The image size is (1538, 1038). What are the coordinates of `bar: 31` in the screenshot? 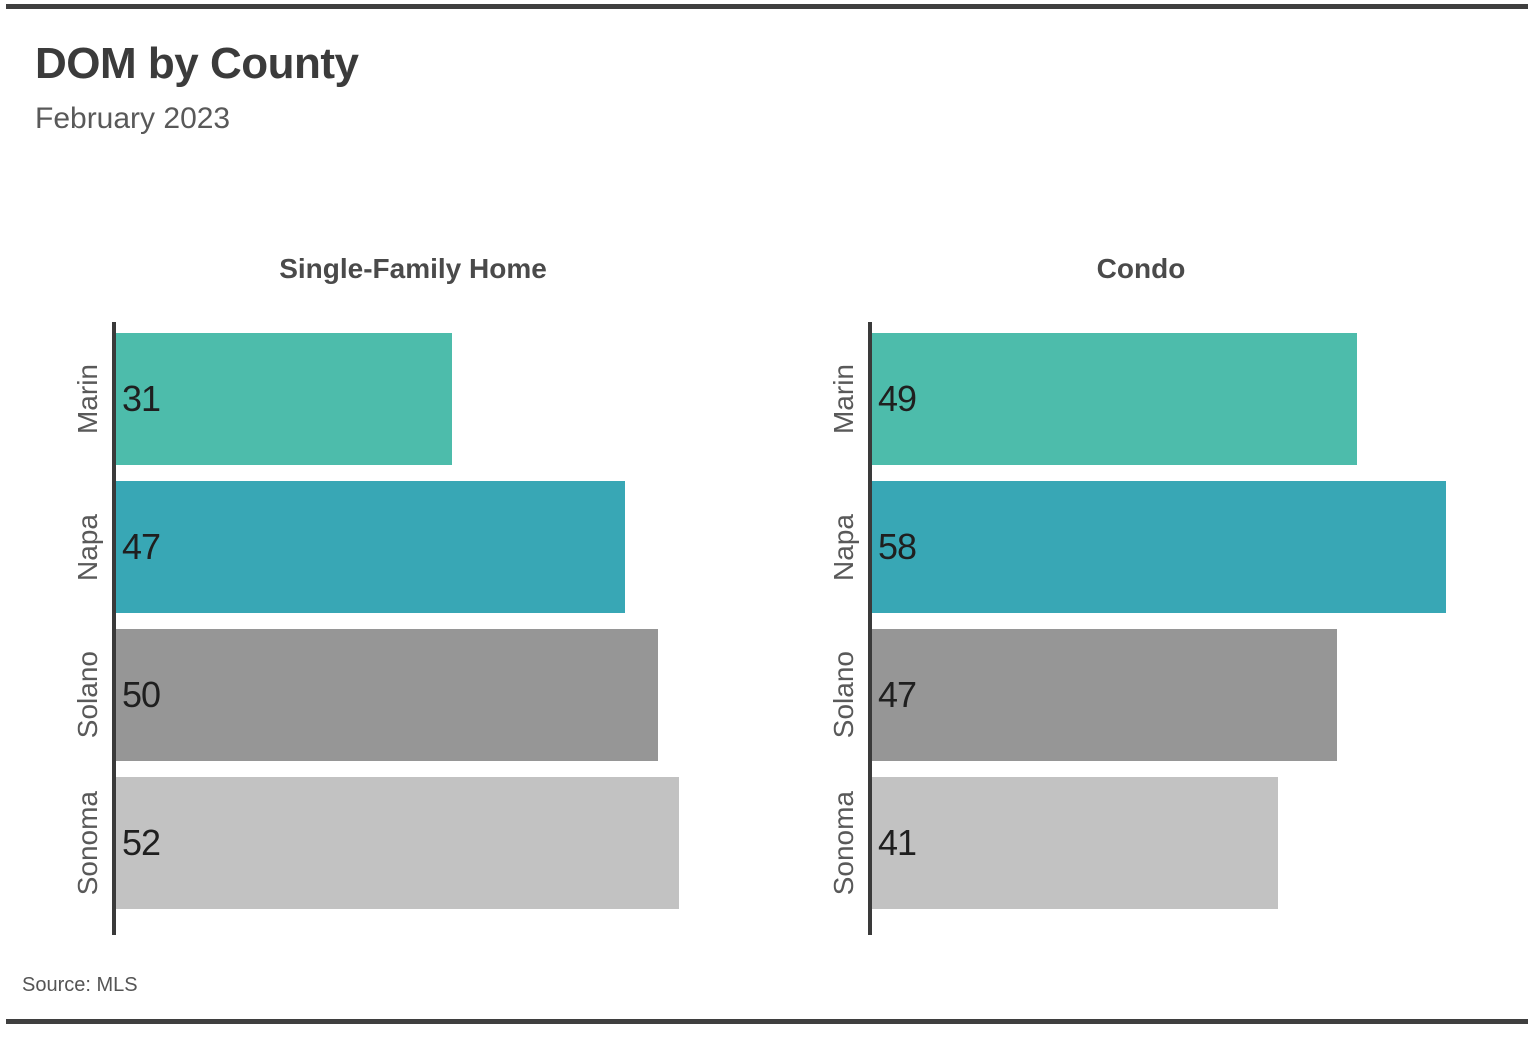 It's located at (284, 399).